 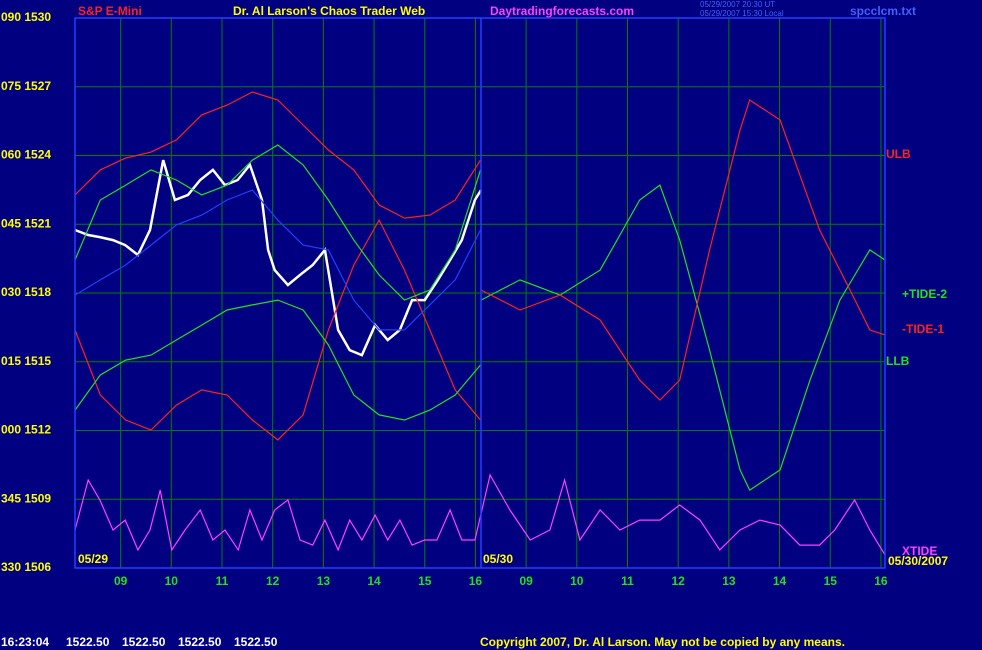 I want to click on file-name: spcclcm.txt, so click(x=883, y=11).